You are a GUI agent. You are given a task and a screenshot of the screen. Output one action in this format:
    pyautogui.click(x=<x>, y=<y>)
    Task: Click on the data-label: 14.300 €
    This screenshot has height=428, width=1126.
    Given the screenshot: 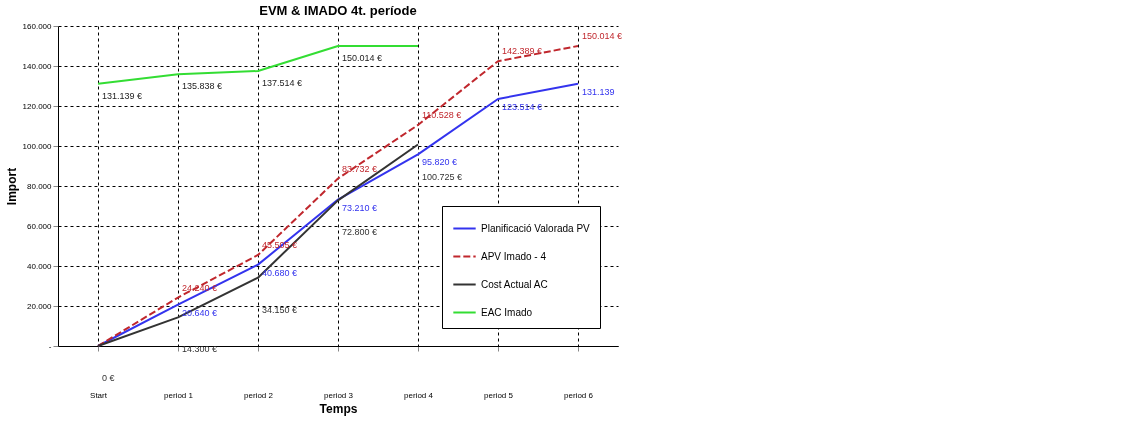 What is the action you would take?
    pyautogui.click(x=200, y=349)
    